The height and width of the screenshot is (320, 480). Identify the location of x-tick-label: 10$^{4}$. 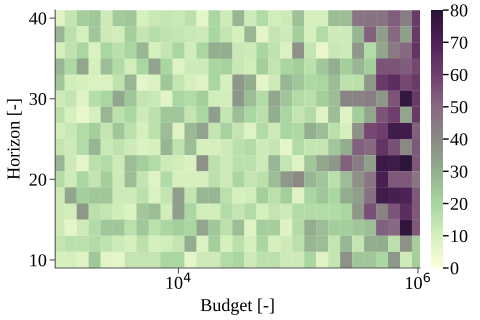
(178, 280).